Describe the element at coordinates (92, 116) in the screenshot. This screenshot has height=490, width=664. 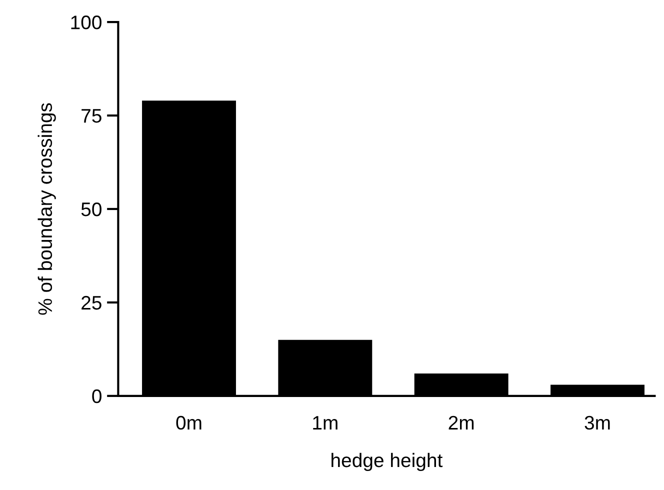
I see `y-tick-label: 75` at that location.